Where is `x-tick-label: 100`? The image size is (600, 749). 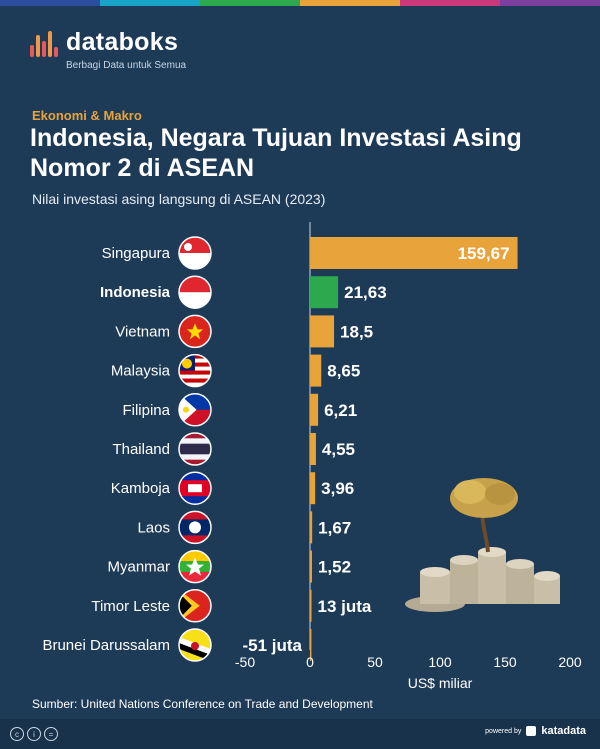 x-tick-label: 100 is located at coordinates (440, 662).